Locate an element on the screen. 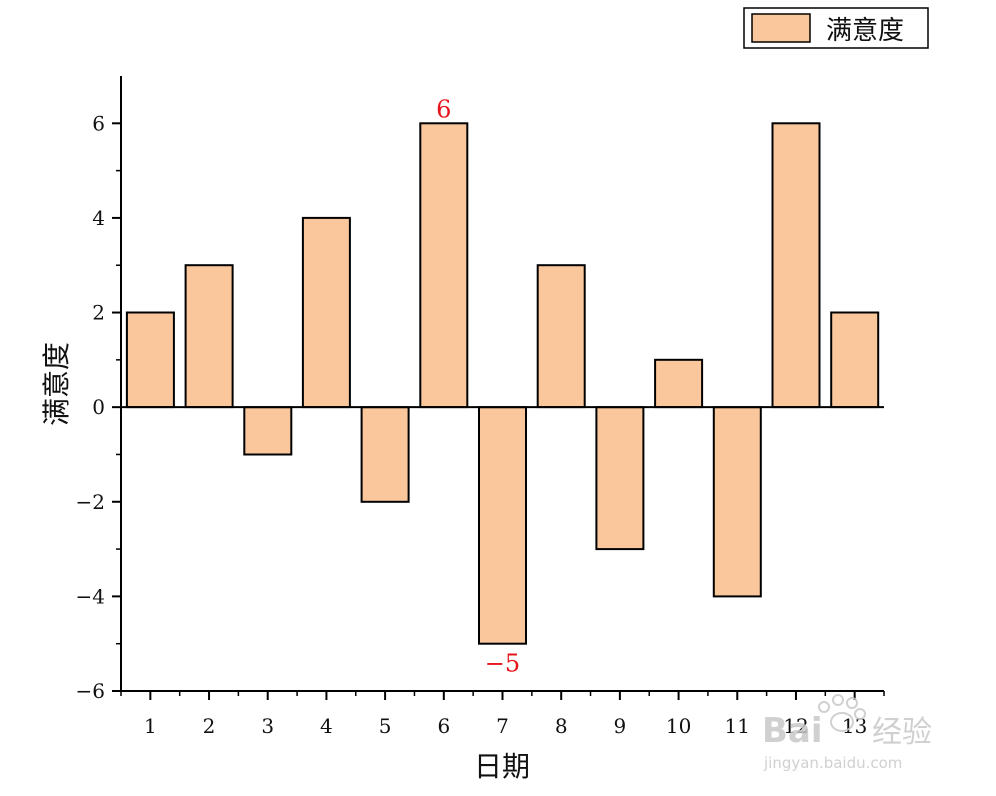  x-tick-label: 8 is located at coordinates (561, 726).